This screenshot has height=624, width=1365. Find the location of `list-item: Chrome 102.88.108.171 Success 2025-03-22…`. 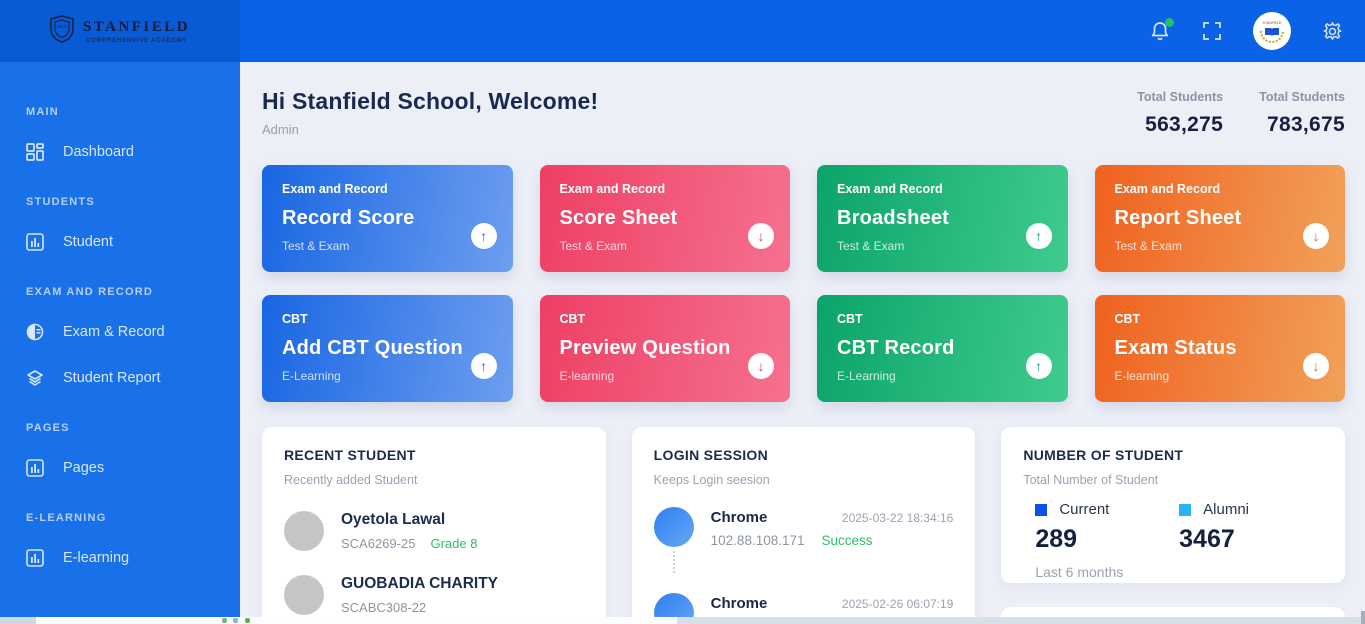

list-item: Chrome 102.88.108.171 Success 2025-03-22… is located at coordinates (803, 540).